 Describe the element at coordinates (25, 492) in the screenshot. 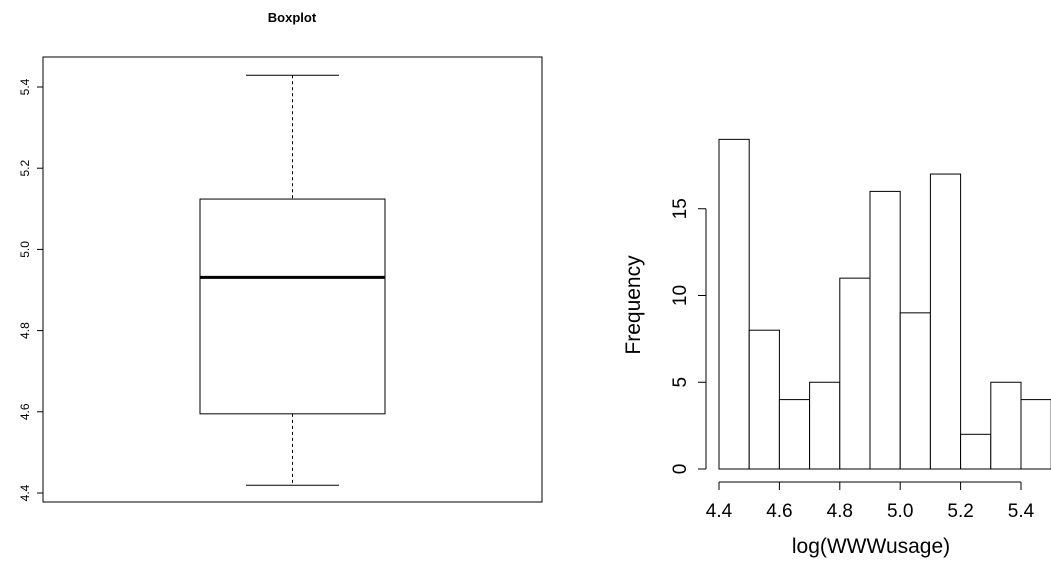

I see `boxplot-y-tick-label: 4.4` at that location.